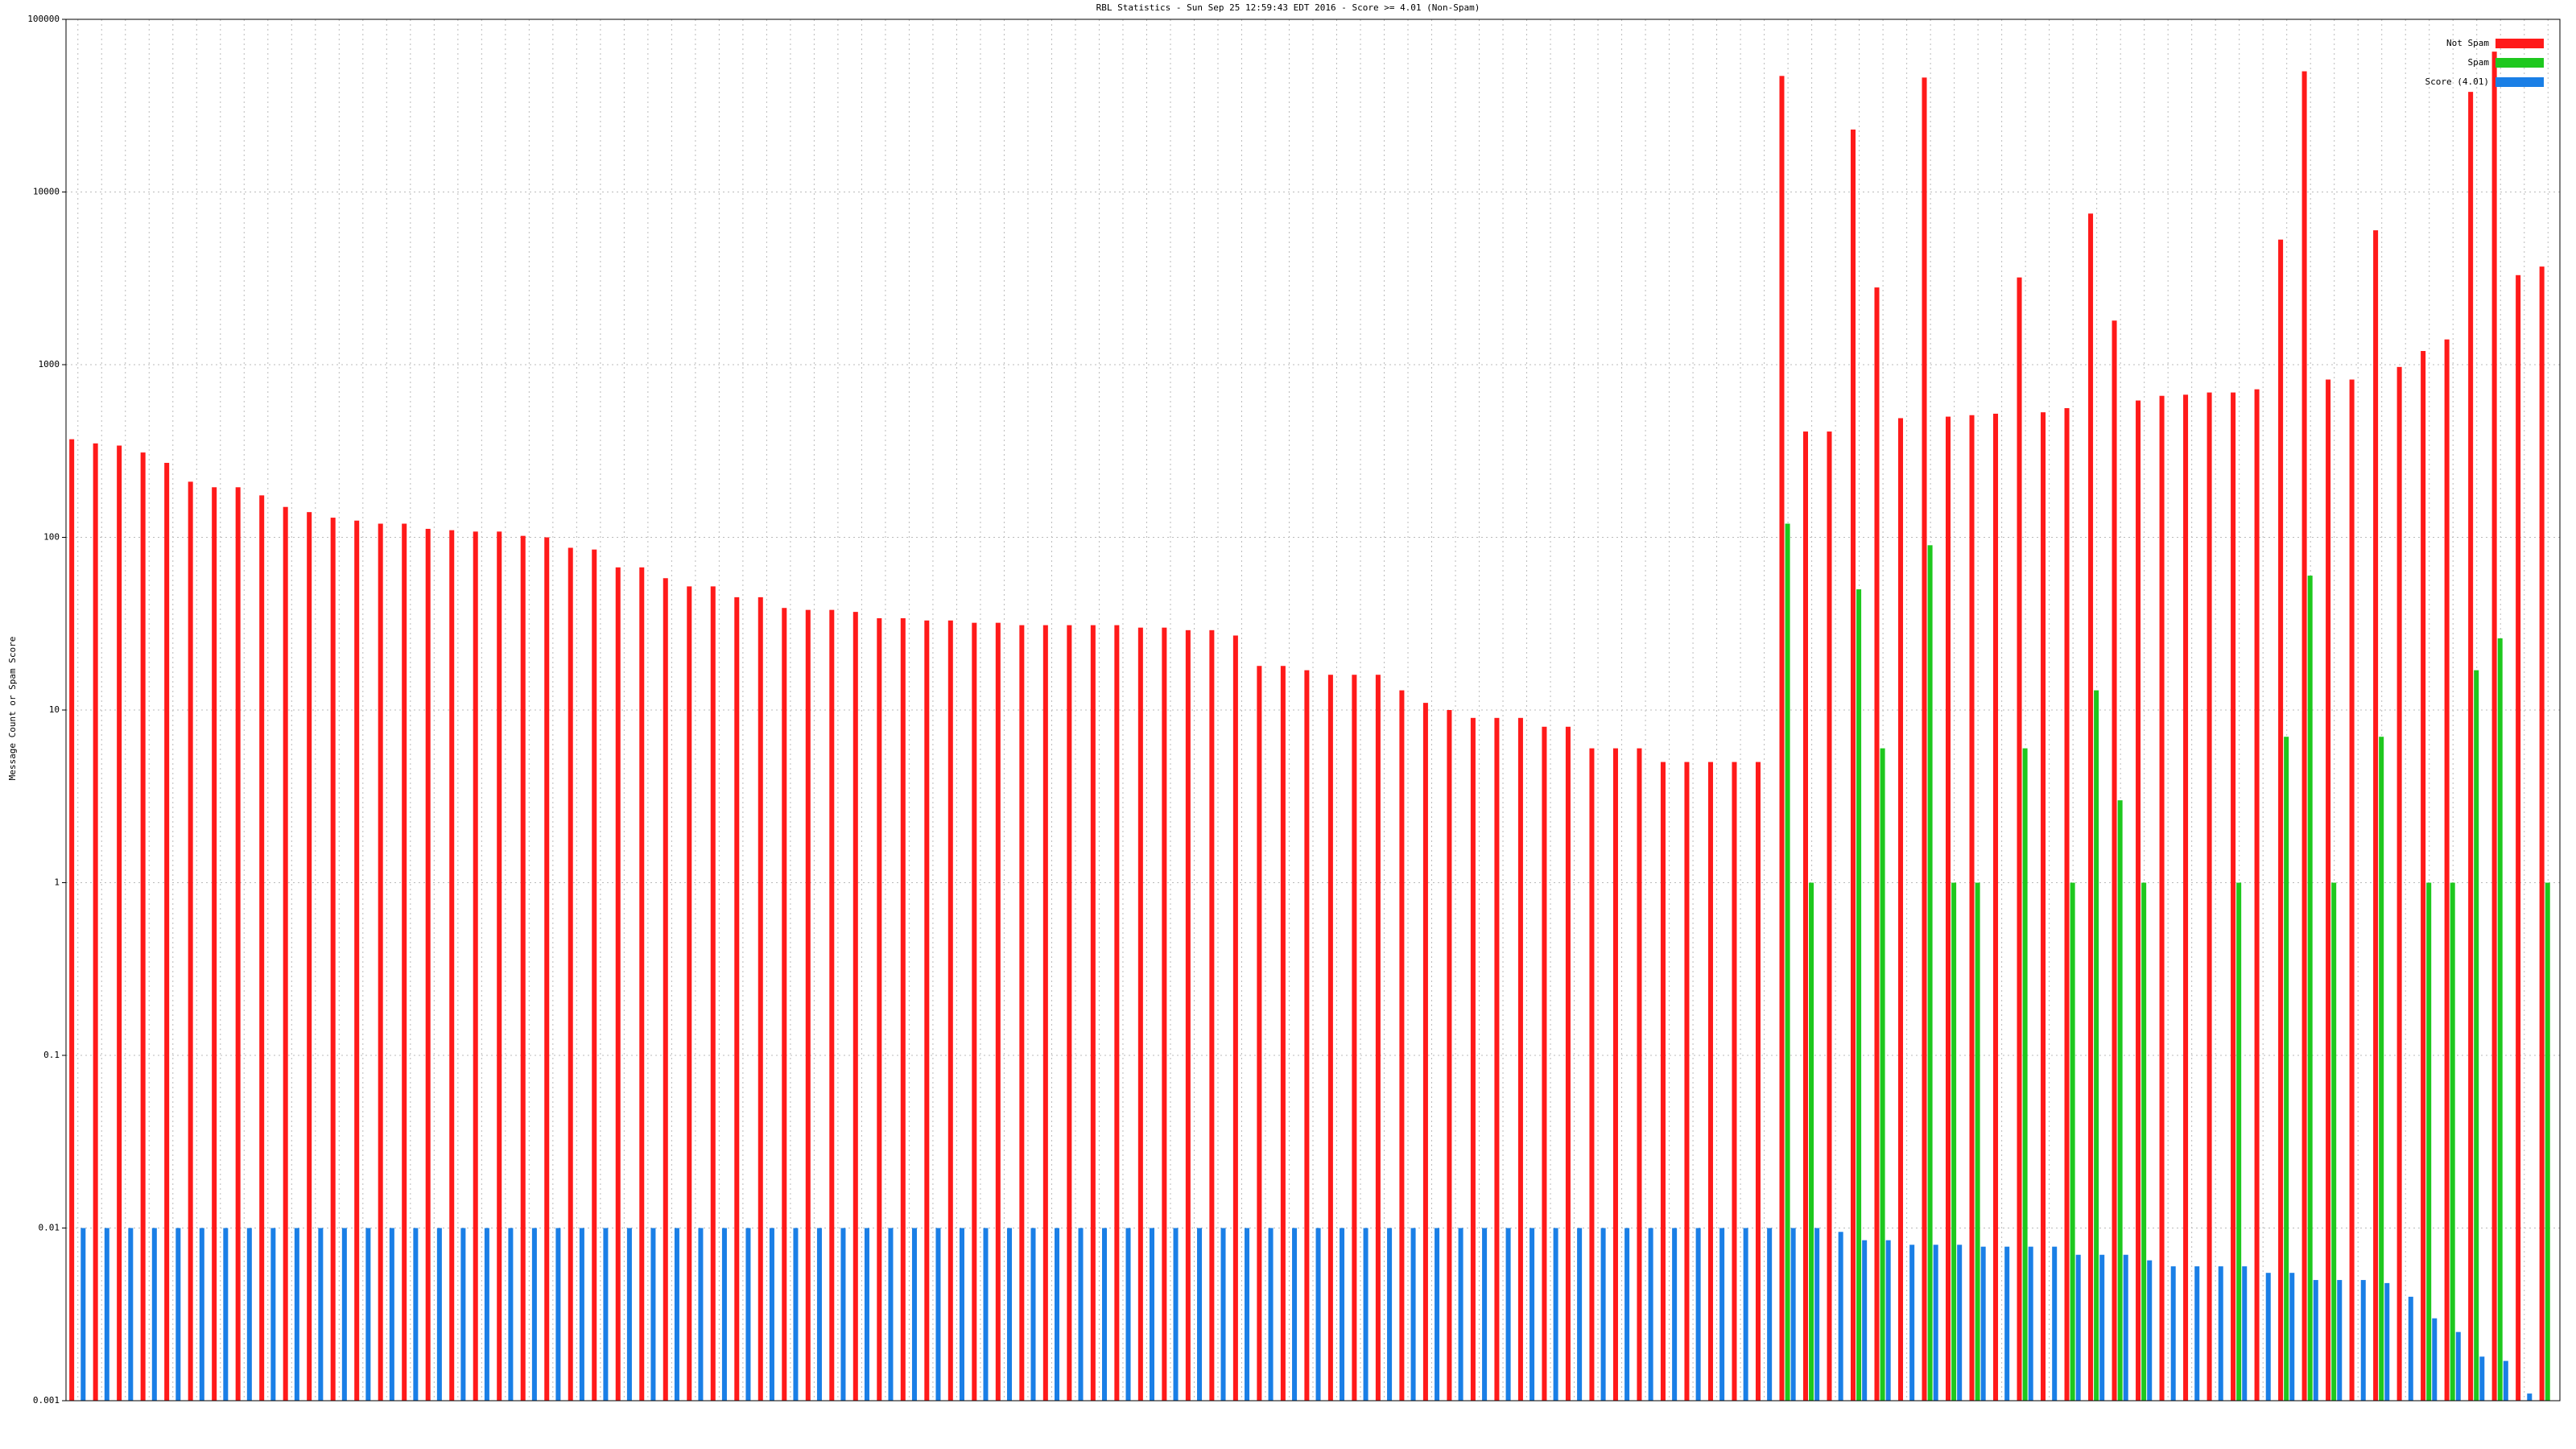  What do you see at coordinates (54, 709) in the screenshot?
I see `y-tick-label: 10` at bounding box center [54, 709].